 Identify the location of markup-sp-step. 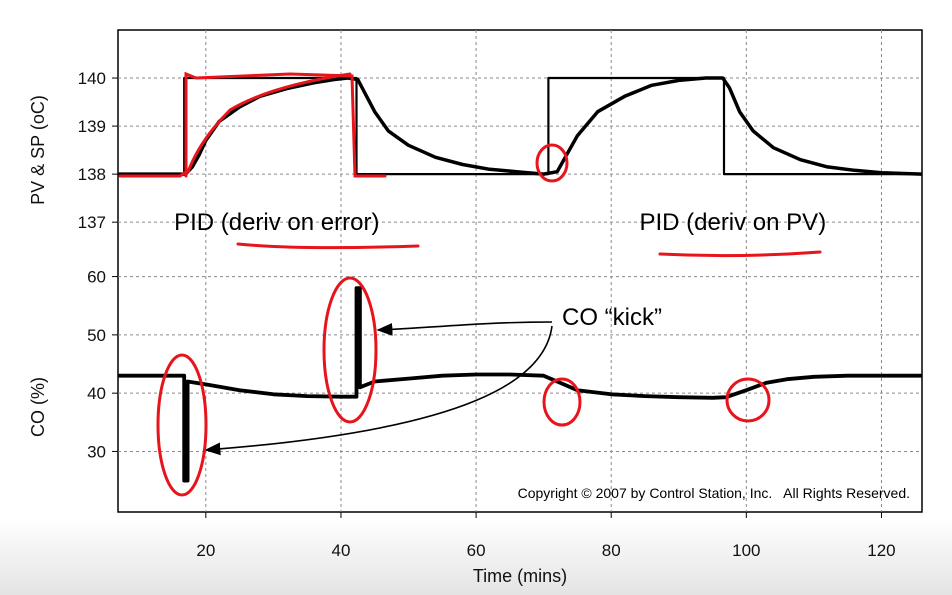
(252, 124).